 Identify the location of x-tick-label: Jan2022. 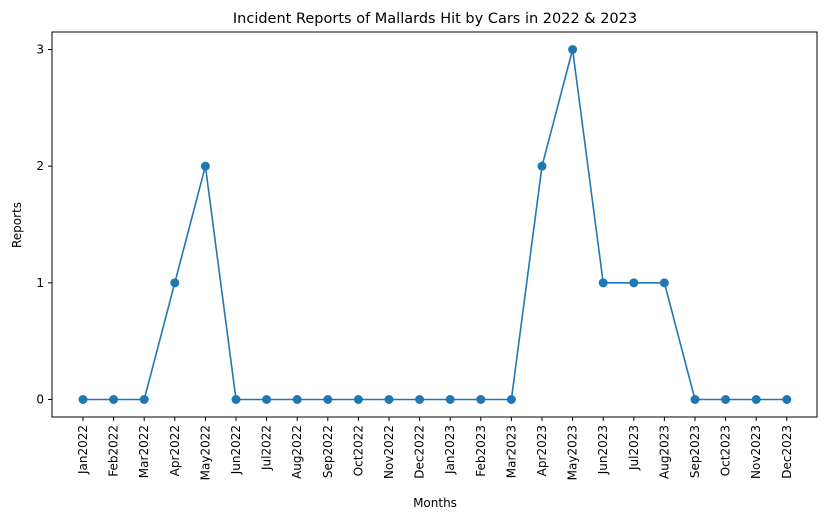
(83, 450).